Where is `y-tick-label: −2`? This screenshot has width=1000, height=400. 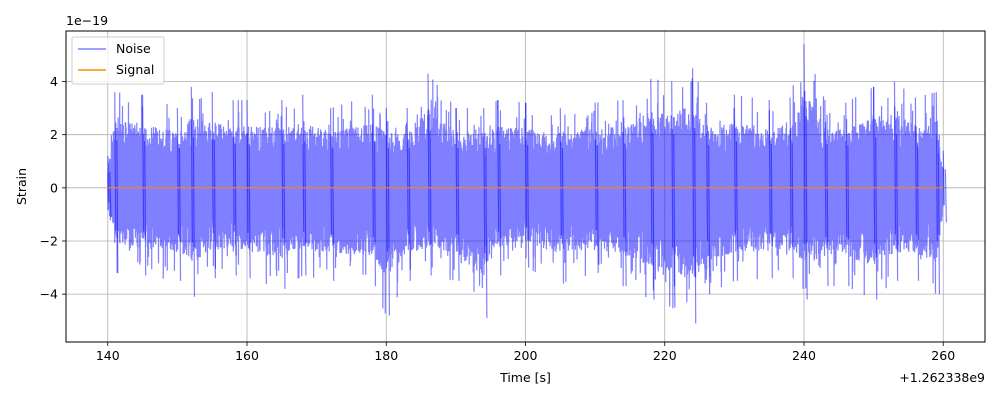 y-tick-label: −2 is located at coordinates (49, 240).